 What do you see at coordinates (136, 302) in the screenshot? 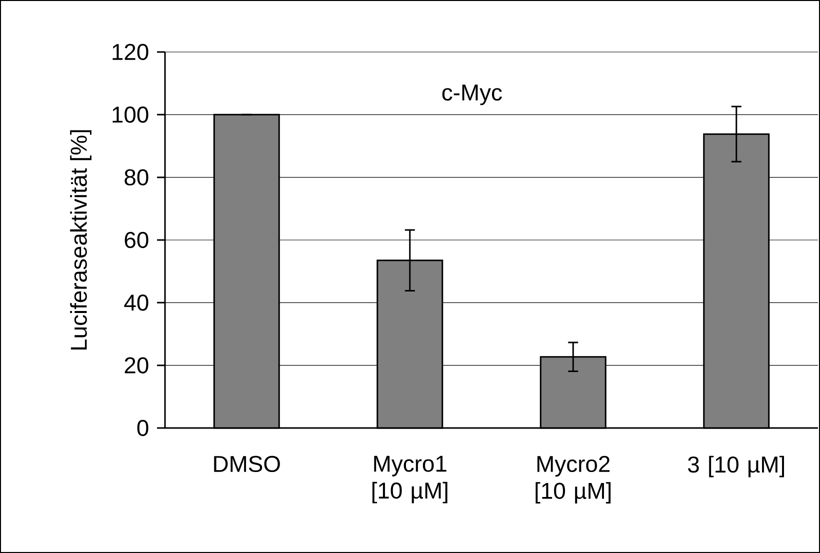
I see `y-tick-label: 40` at bounding box center [136, 302].